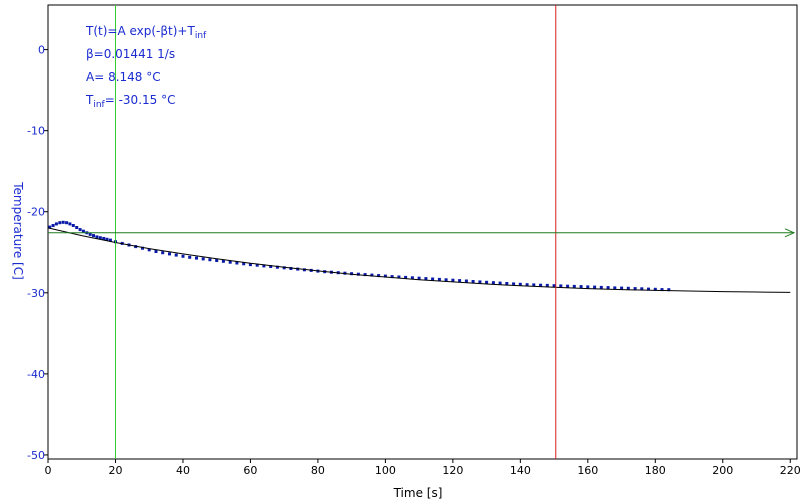 The height and width of the screenshot is (504, 800). Describe the element at coordinates (130, 54) in the screenshot. I see `beta-annotation: β=0.01441 1/s` at that location.